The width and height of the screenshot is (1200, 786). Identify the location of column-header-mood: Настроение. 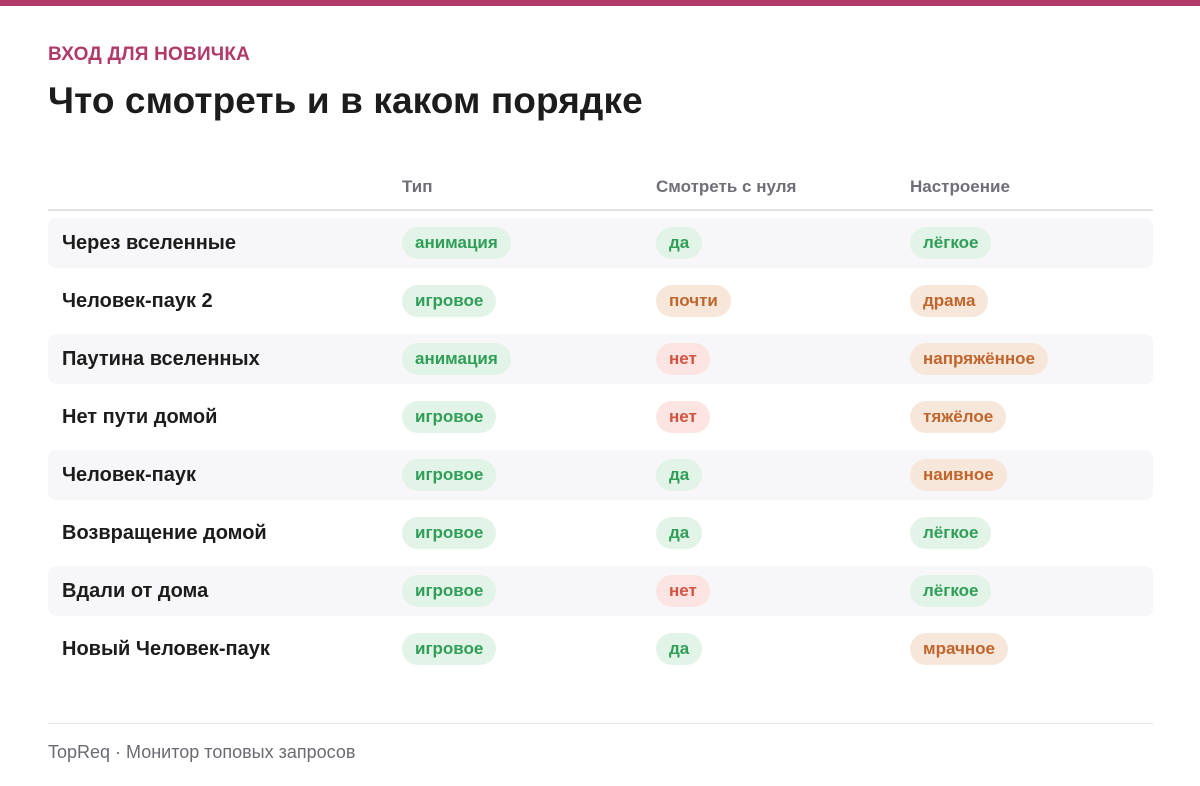
(960, 186).